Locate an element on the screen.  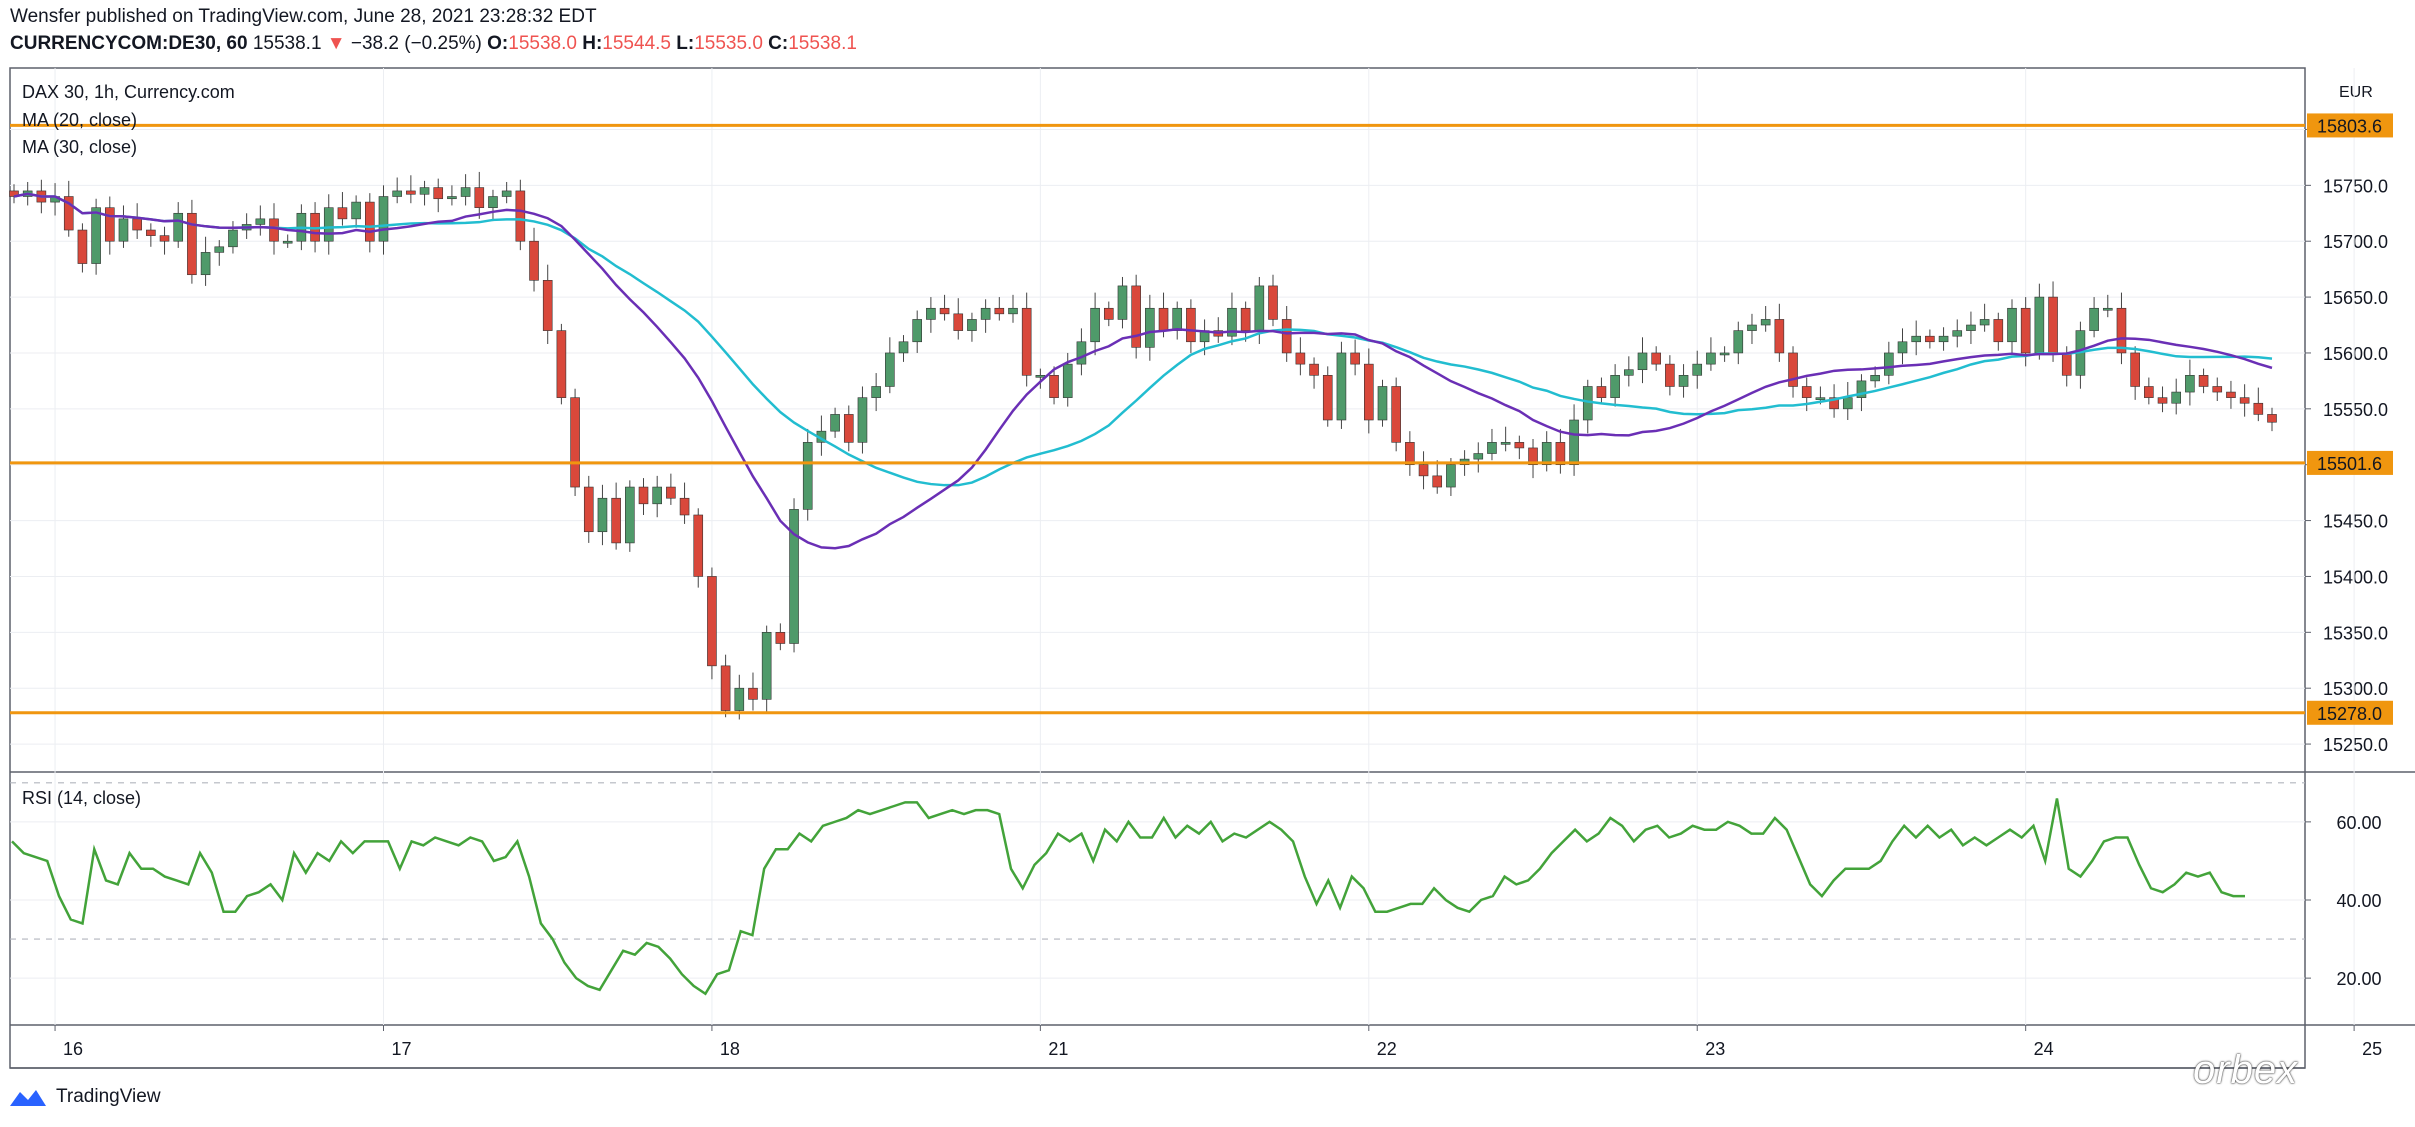
price-tick-label: 15650.0 is located at coordinates (2355, 298).